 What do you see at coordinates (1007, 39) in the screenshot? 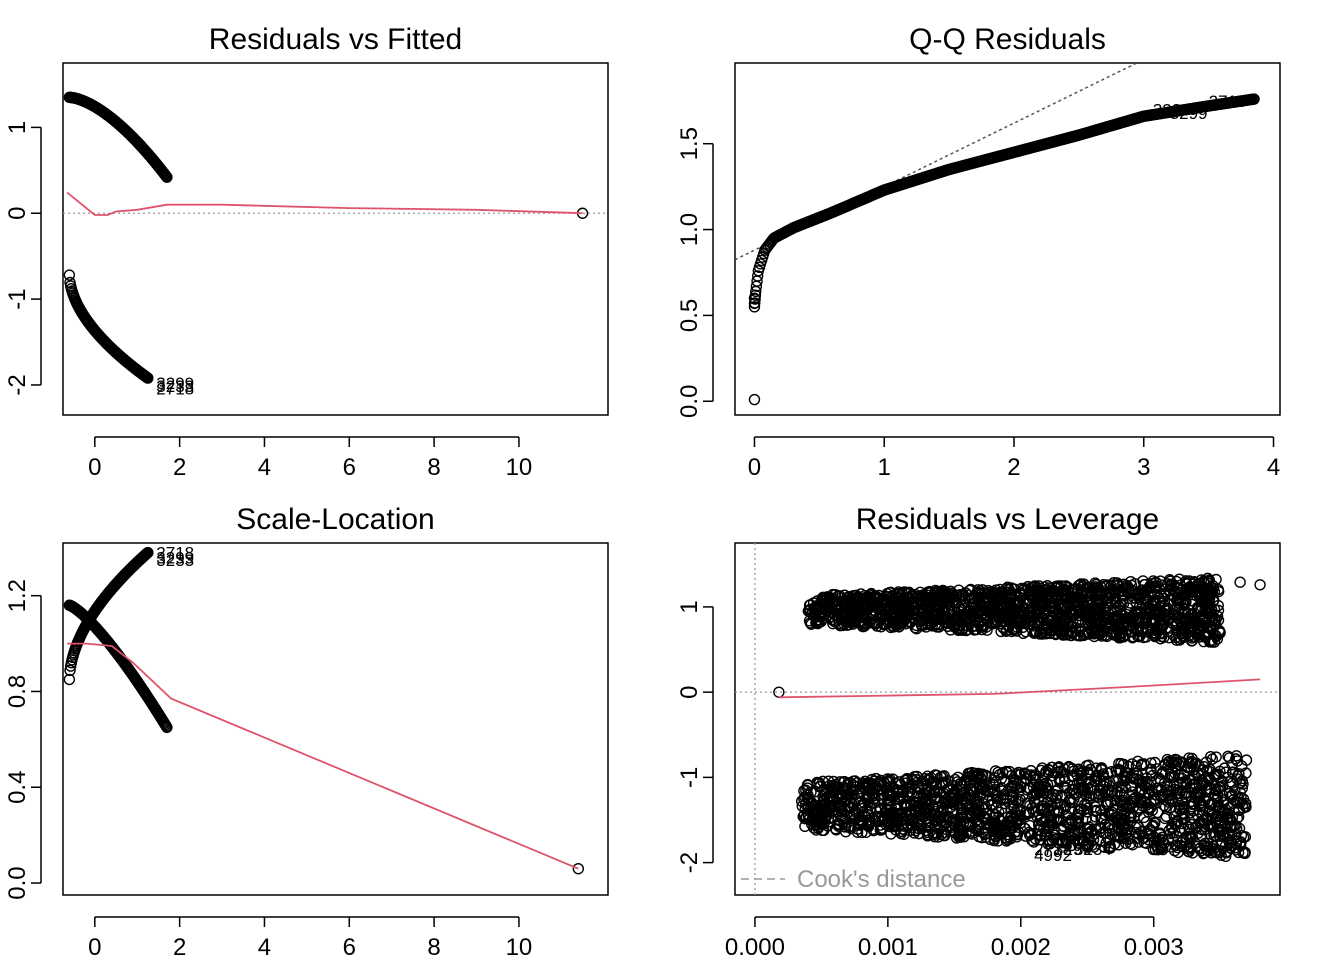
I see `plot-title: Q-Q Residuals` at bounding box center [1007, 39].